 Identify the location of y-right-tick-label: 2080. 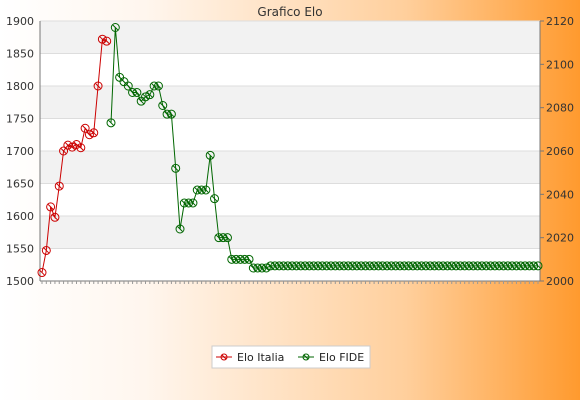
(560, 108).